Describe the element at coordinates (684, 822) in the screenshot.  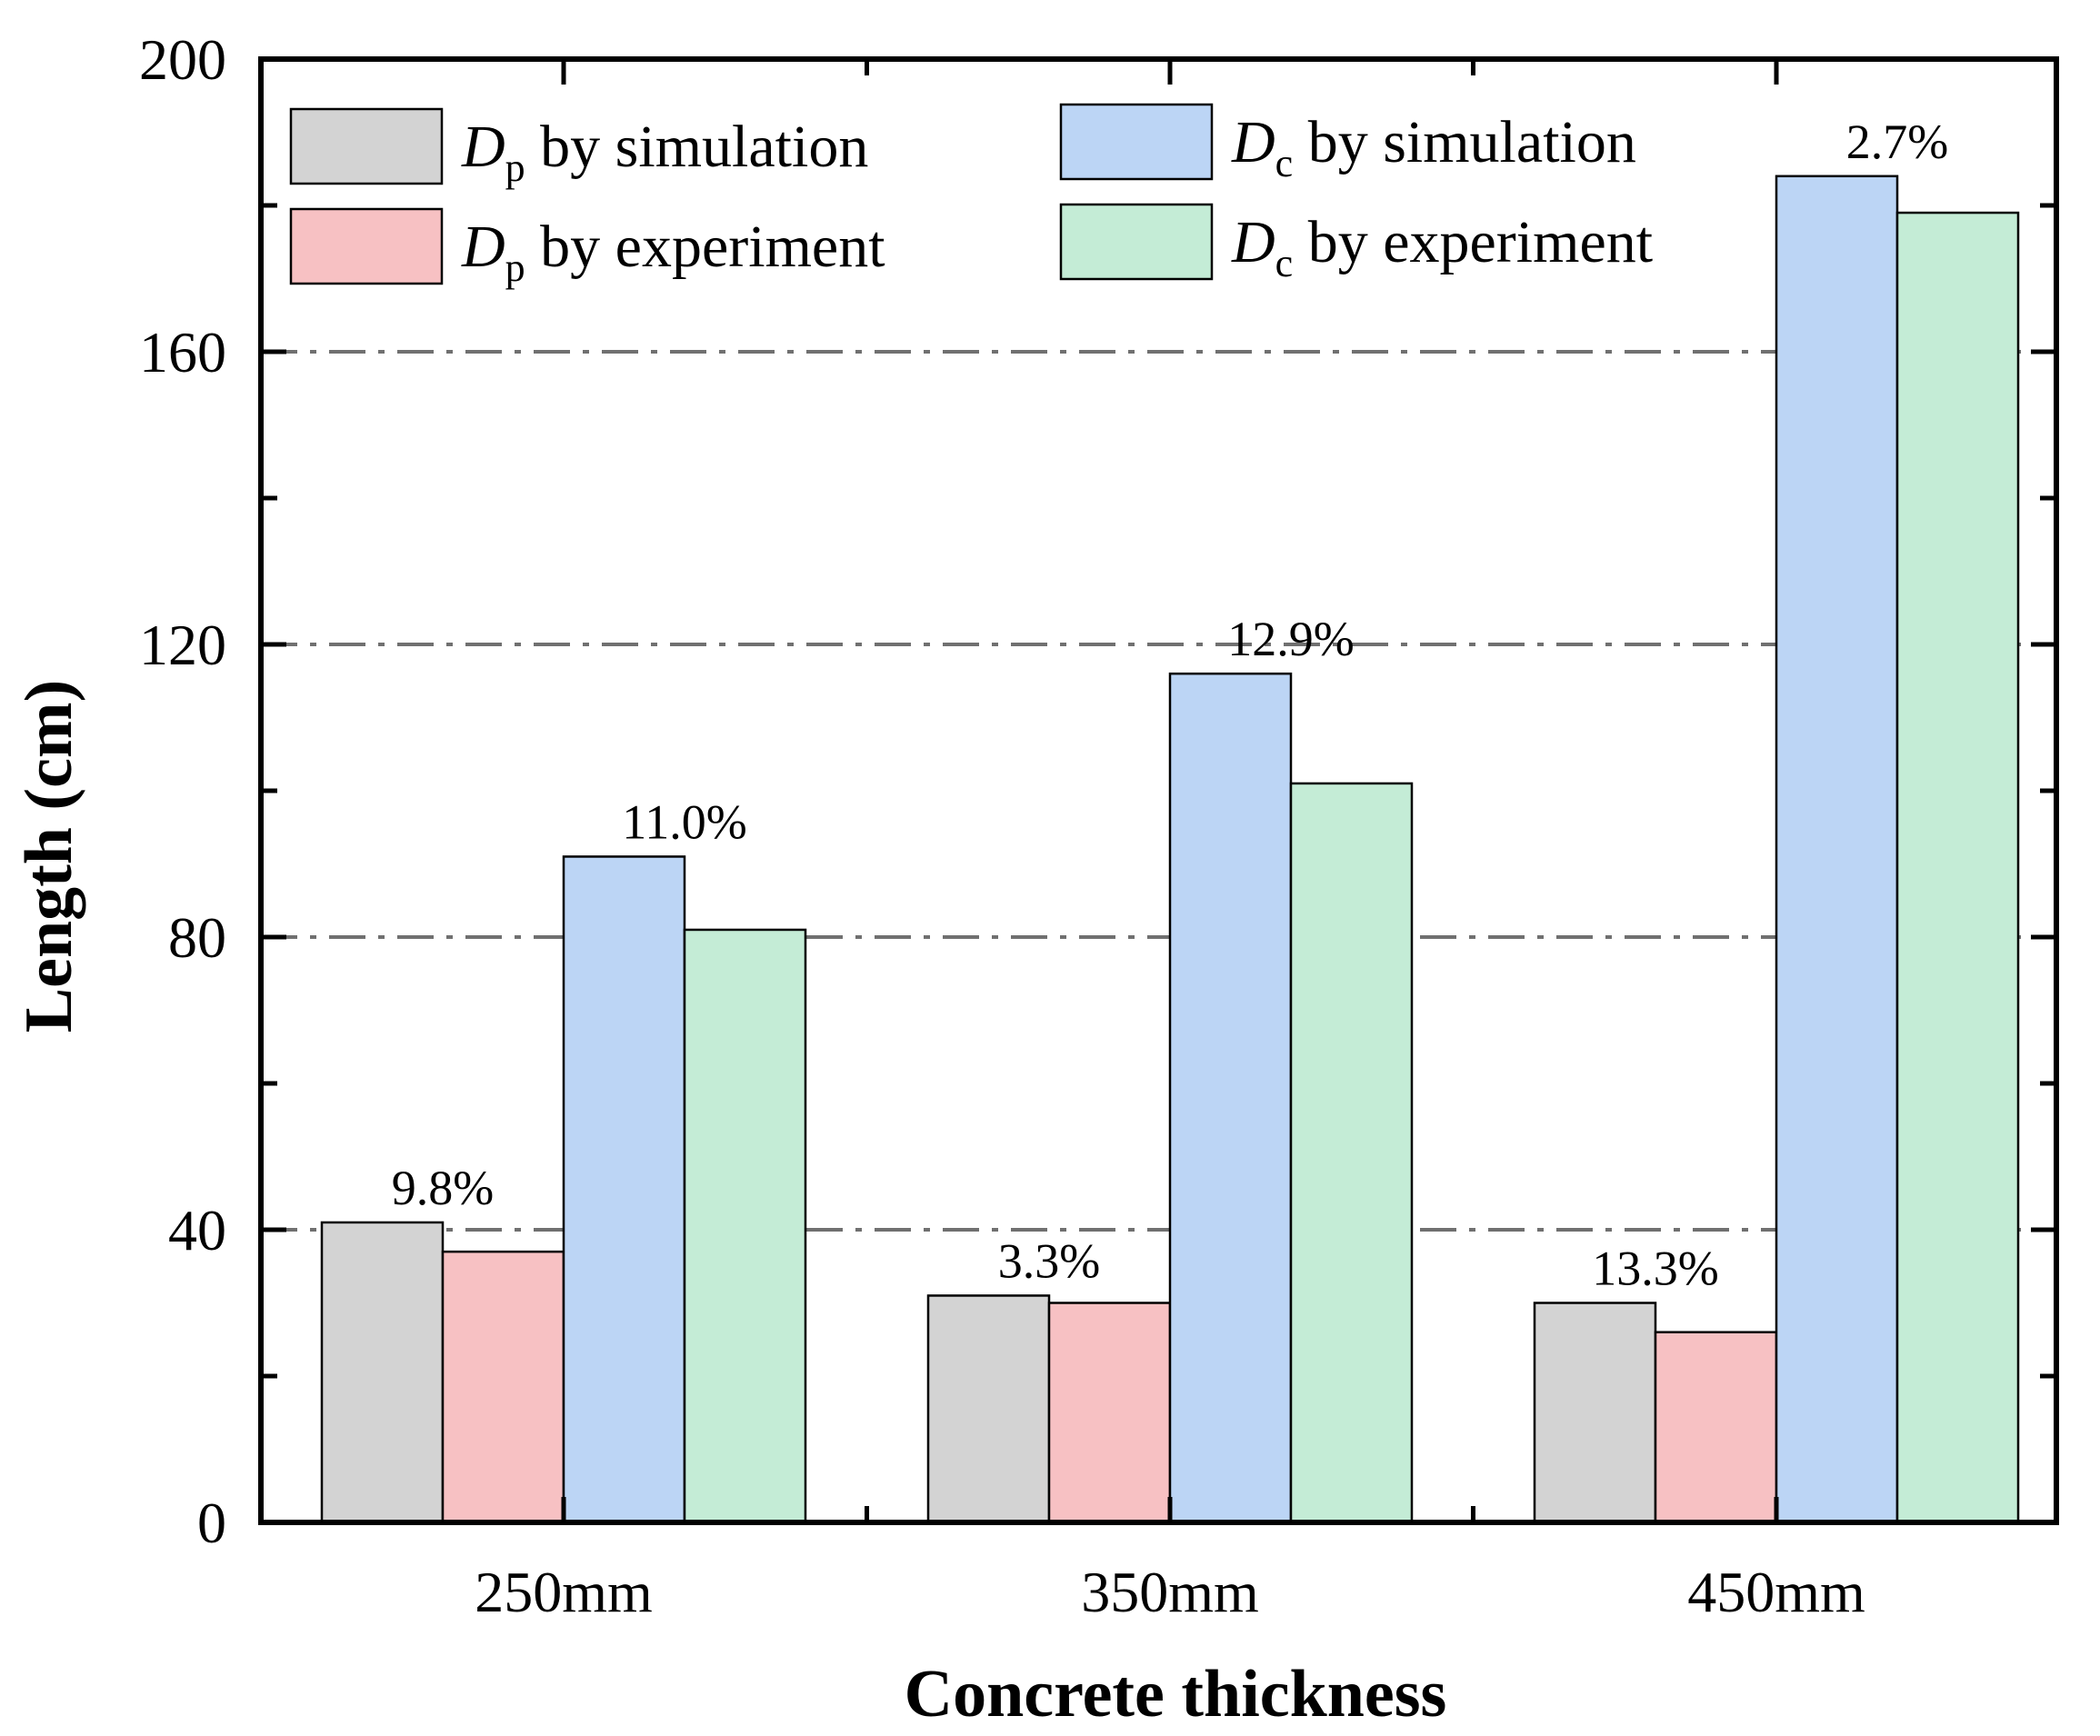
I see `annotation-Dc-250mm: 11.0%` at that location.